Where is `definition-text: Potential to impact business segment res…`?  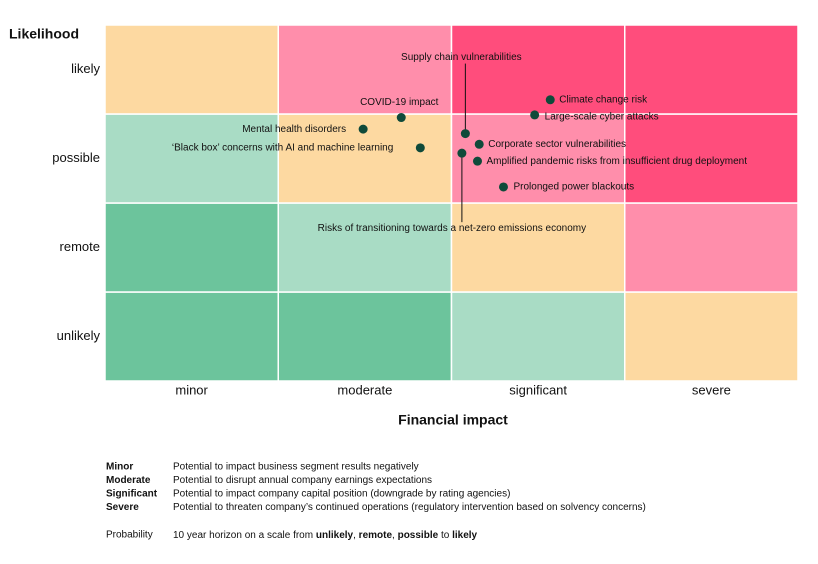
definition-text: Potential to impact business segment res… is located at coordinates (296, 467).